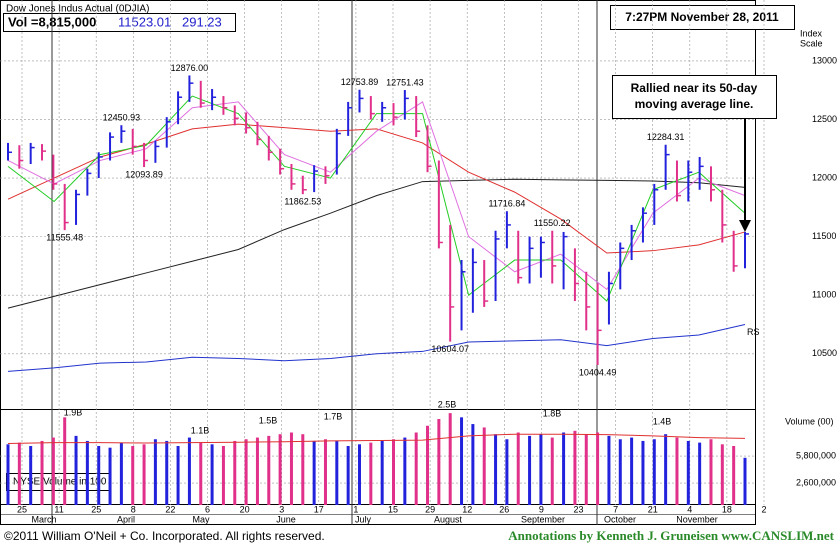 Image resolution: width=840 pixels, height=546 pixels. What do you see at coordinates (281, 509) in the screenshot?
I see `x-tick-label: 3` at bounding box center [281, 509].